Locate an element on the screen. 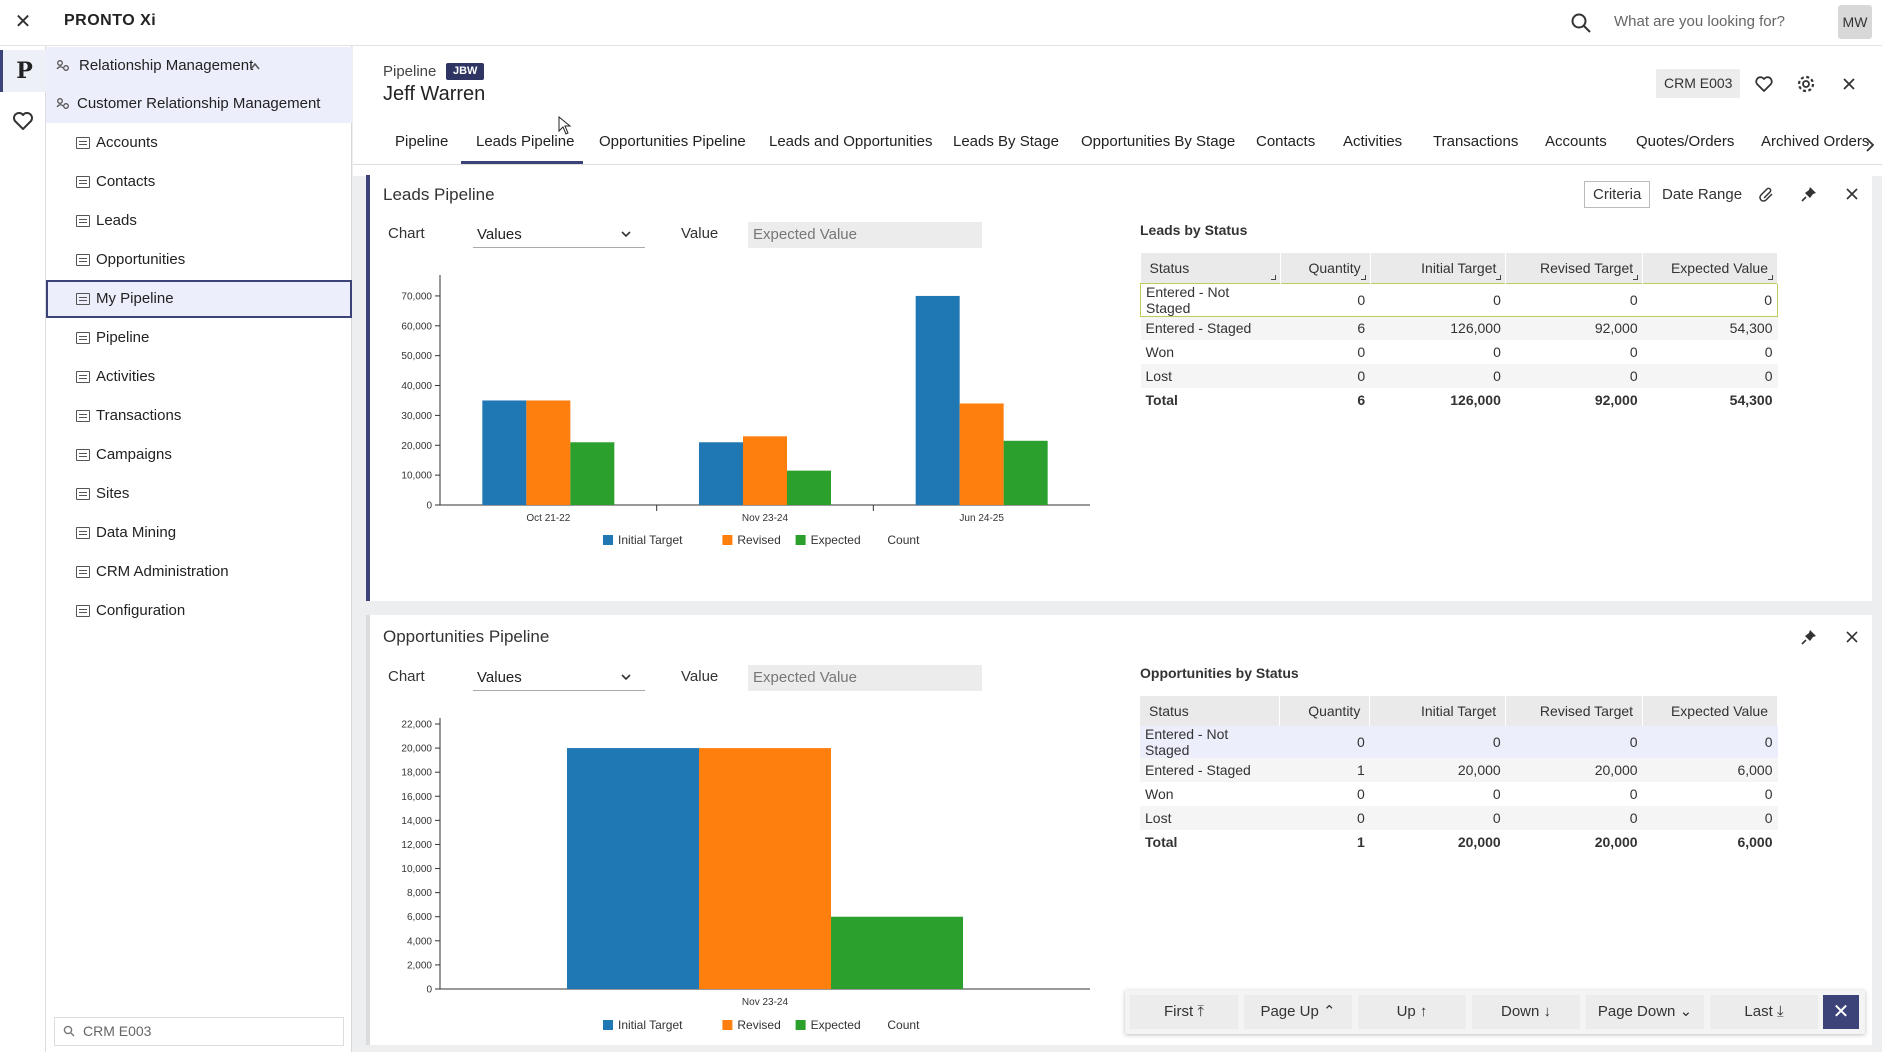 The image size is (1882, 1052). sidebar-item-accounts: Accounts is located at coordinates (199, 143).